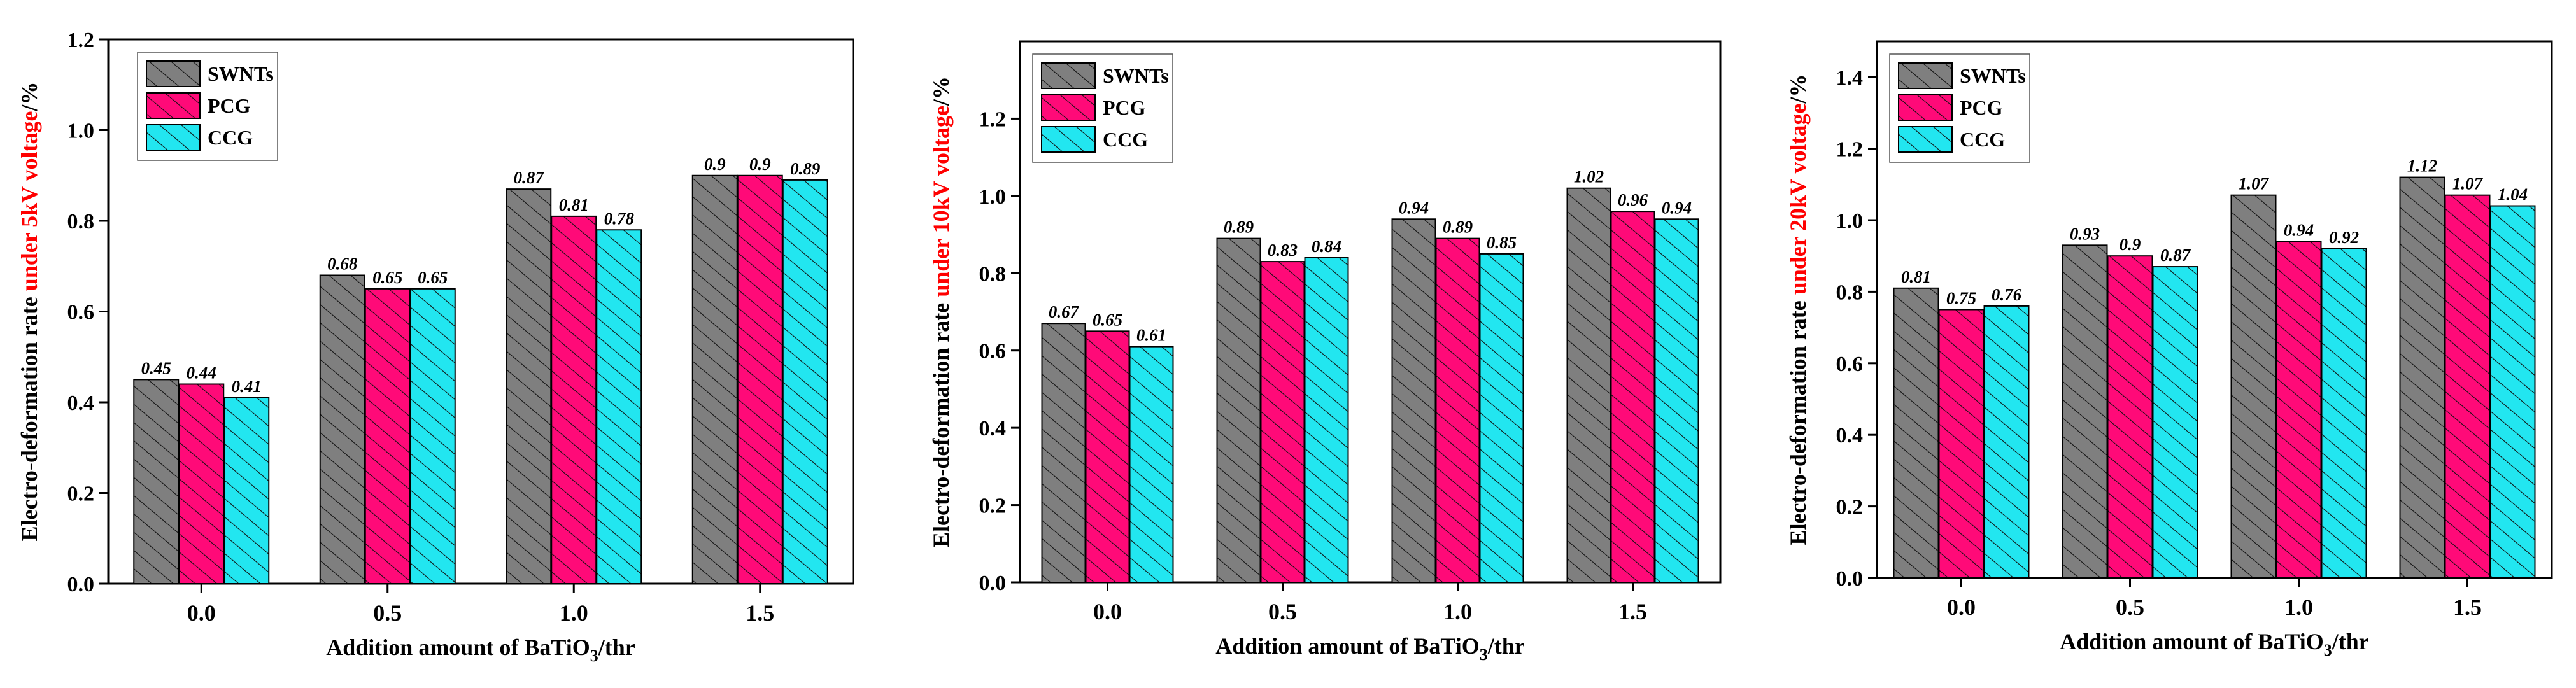 This screenshot has height=688, width=2576. Describe the element at coordinates (1798, 199) in the screenshot. I see `y-axis-title-voltage: under 20kV voltage` at that location.